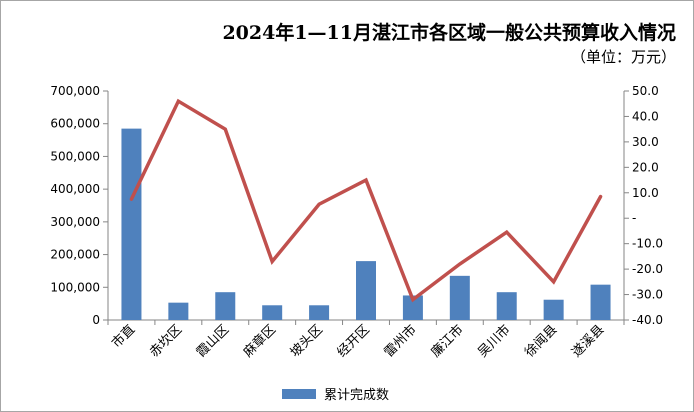  Describe the element at coordinates (623, 57) in the screenshot. I see `chart-unit: （单位：万元）` at that location.